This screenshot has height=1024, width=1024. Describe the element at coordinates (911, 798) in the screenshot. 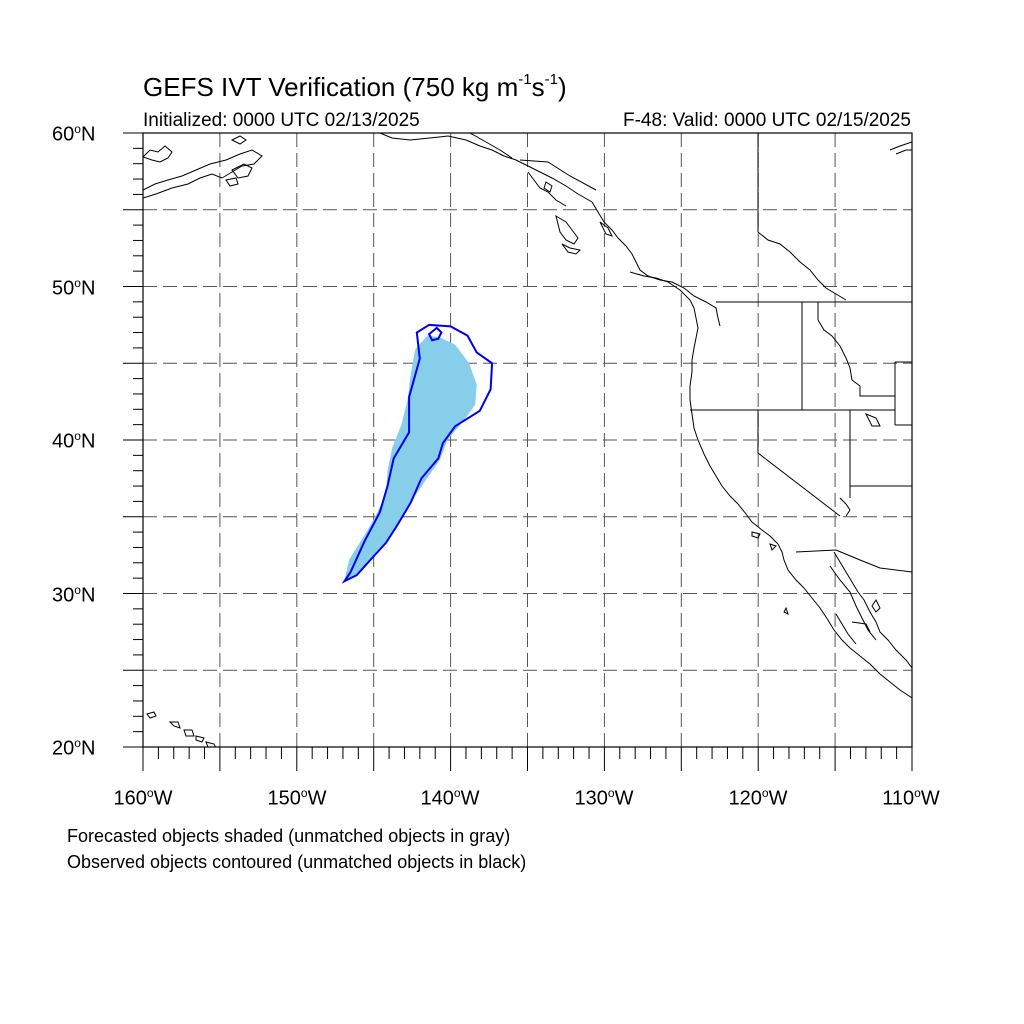

I see `lon-label-110: 110oW` at that location.